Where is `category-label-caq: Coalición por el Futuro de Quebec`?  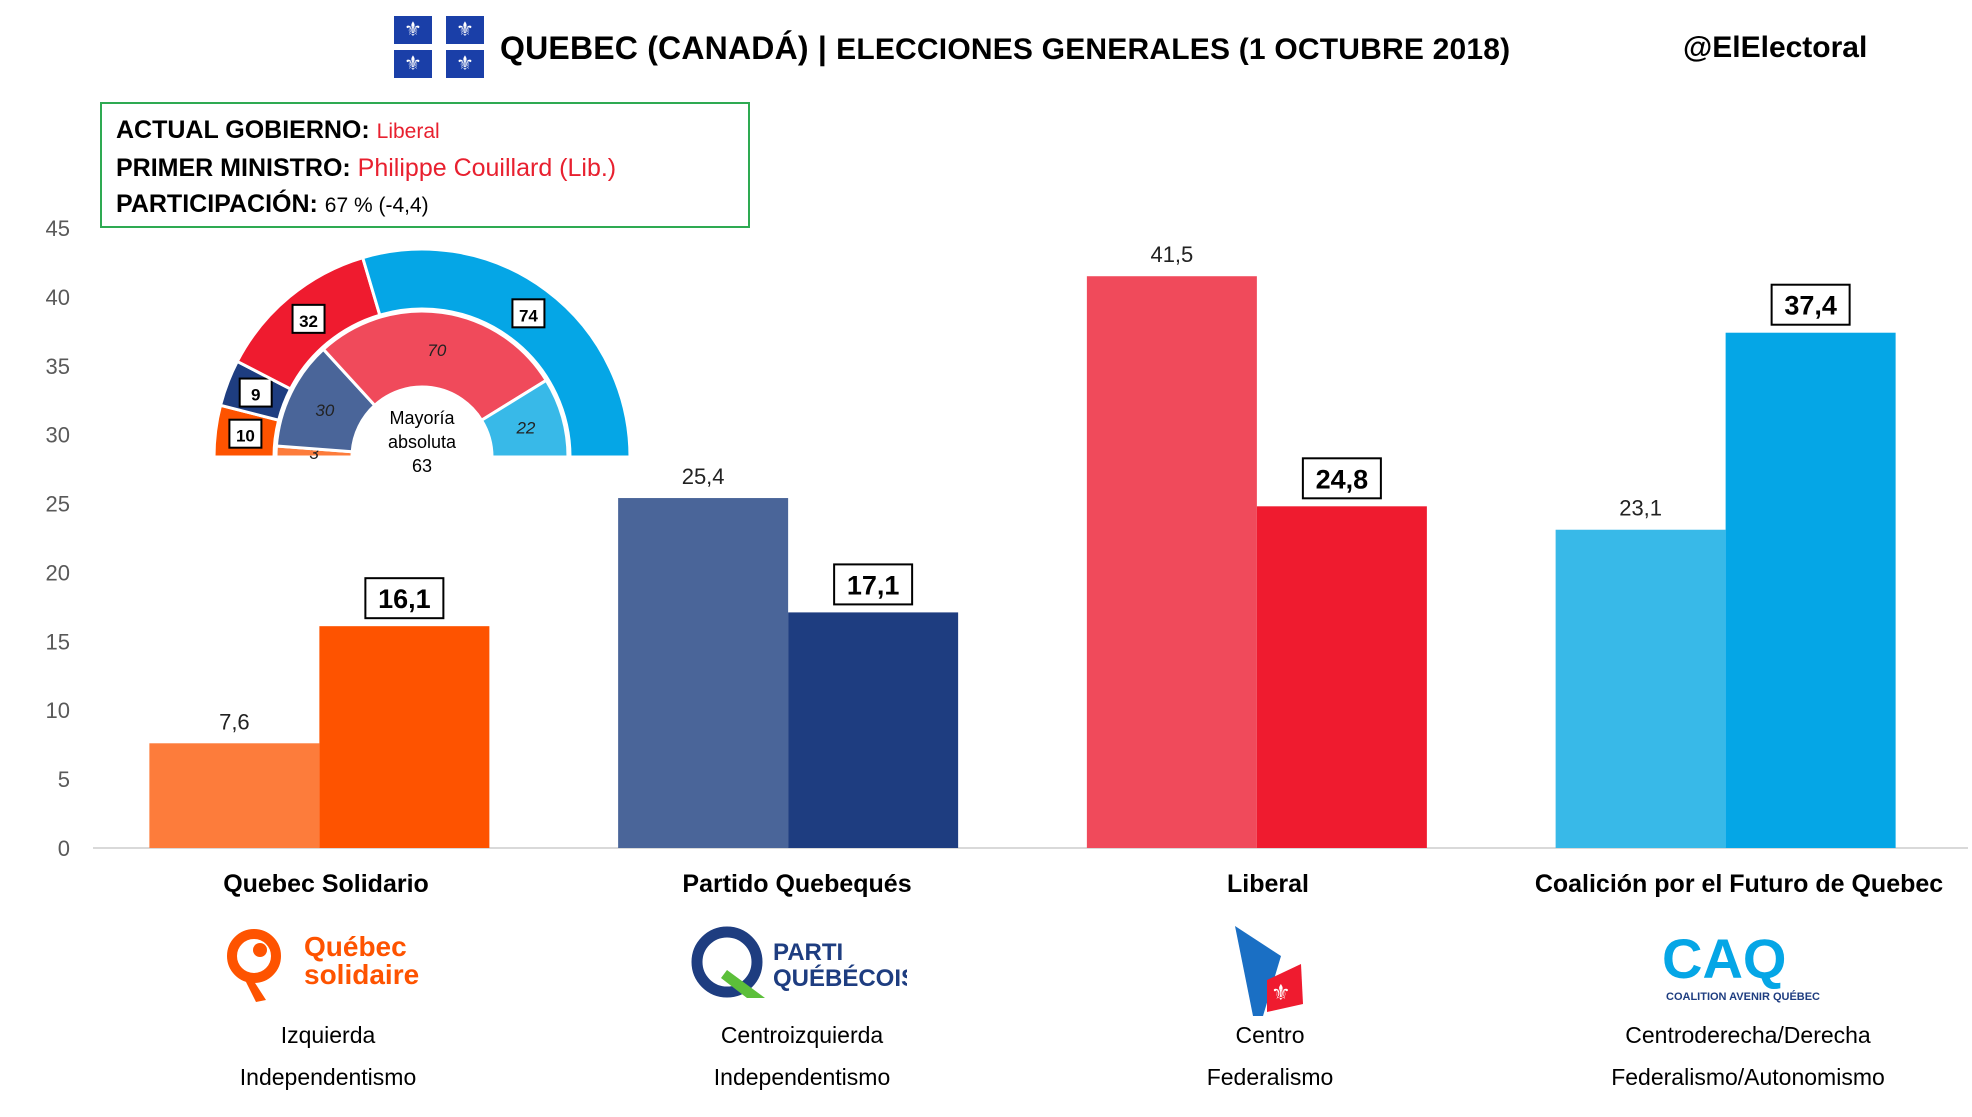 category-label-caq: Coalición por el Futuro de Quebec is located at coordinates (1739, 884).